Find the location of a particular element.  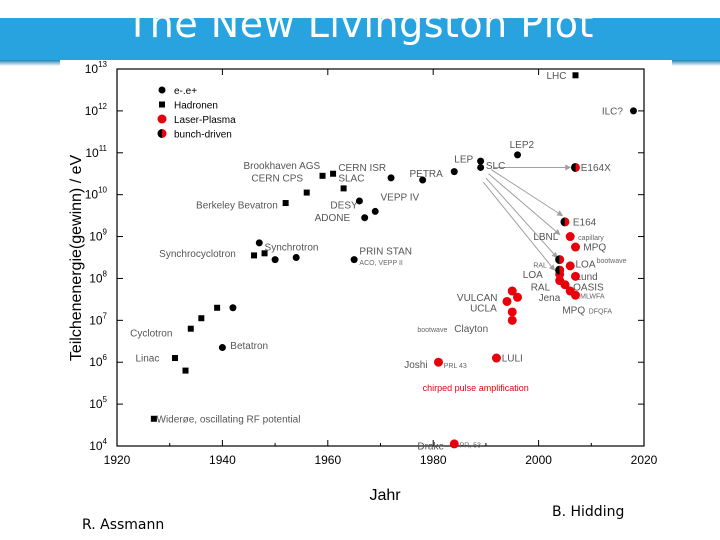

x-tick-label: 2000 is located at coordinates (538, 460).